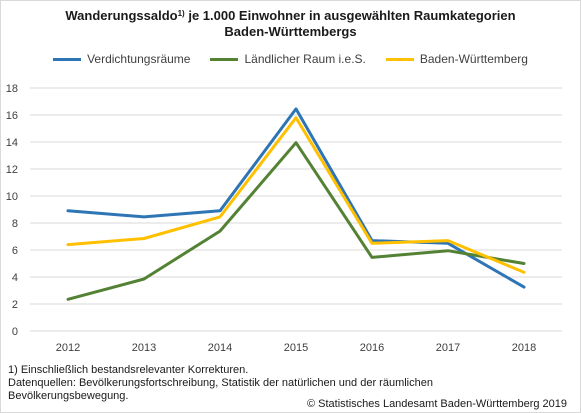 This screenshot has height=413, width=581. What do you see at coordinates (224, 59) in the screenshot?
I see `legend-swatch-laendlicher-raum` at bounding box center [224, 59].